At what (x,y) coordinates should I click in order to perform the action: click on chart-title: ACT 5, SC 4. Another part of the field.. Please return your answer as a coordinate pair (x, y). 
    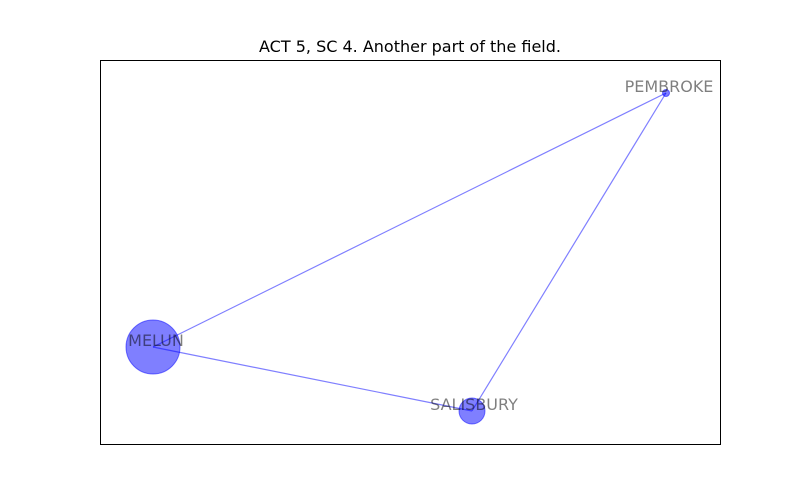
    Looking at the image, I should click on (410, 46).